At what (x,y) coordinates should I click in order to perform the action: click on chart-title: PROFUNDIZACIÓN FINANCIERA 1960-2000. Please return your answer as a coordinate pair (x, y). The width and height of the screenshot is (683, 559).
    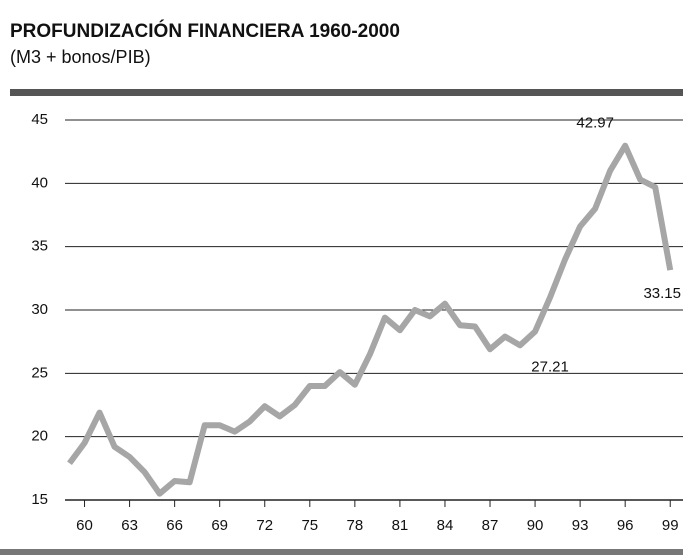
    Looking at the image, I should click on (205, 31).